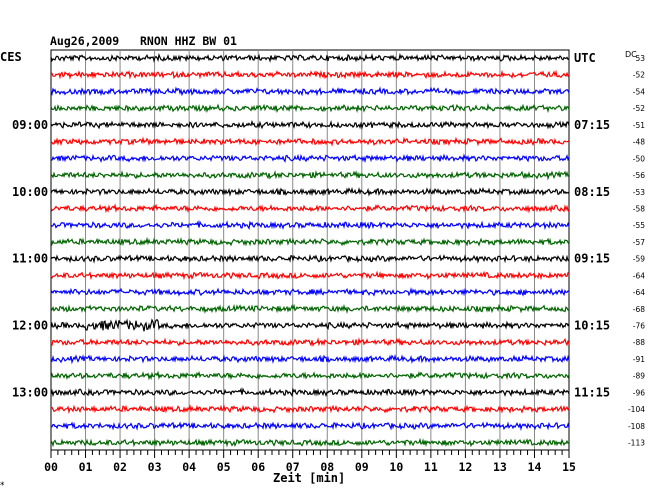 This screenshot has width=650, height=494. I want to click on dc-offset-label: -88, so click(639, 342).